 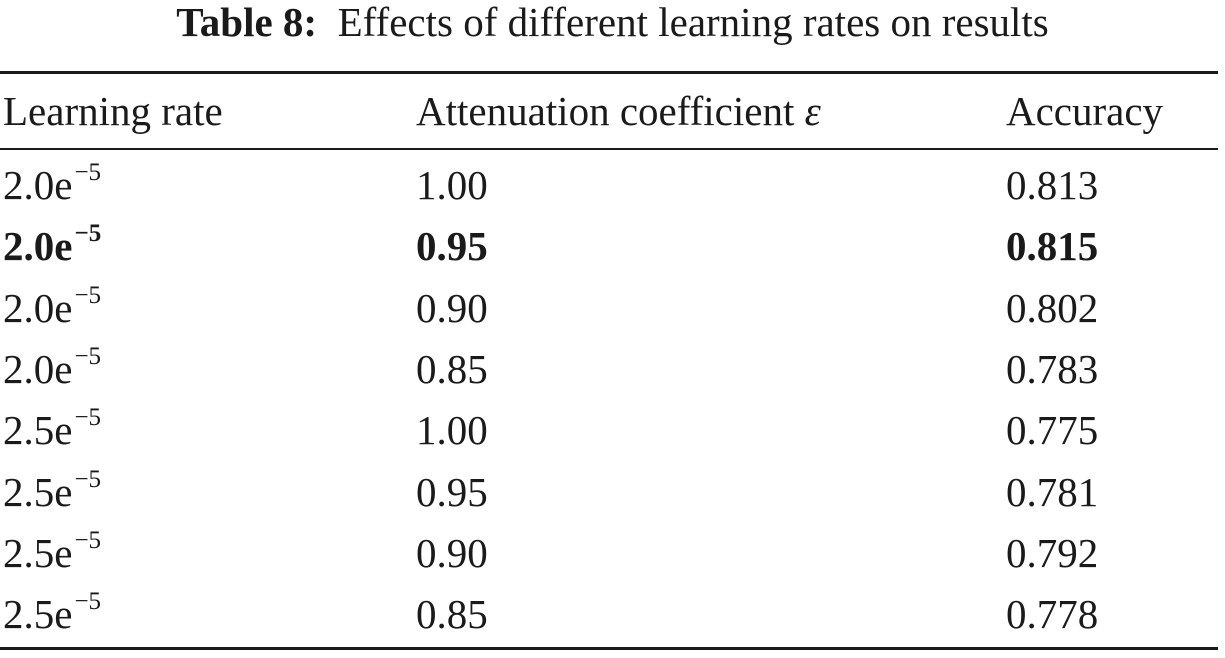 I want to click on epsilon-symbol: ε, so click(x=812, y=111).